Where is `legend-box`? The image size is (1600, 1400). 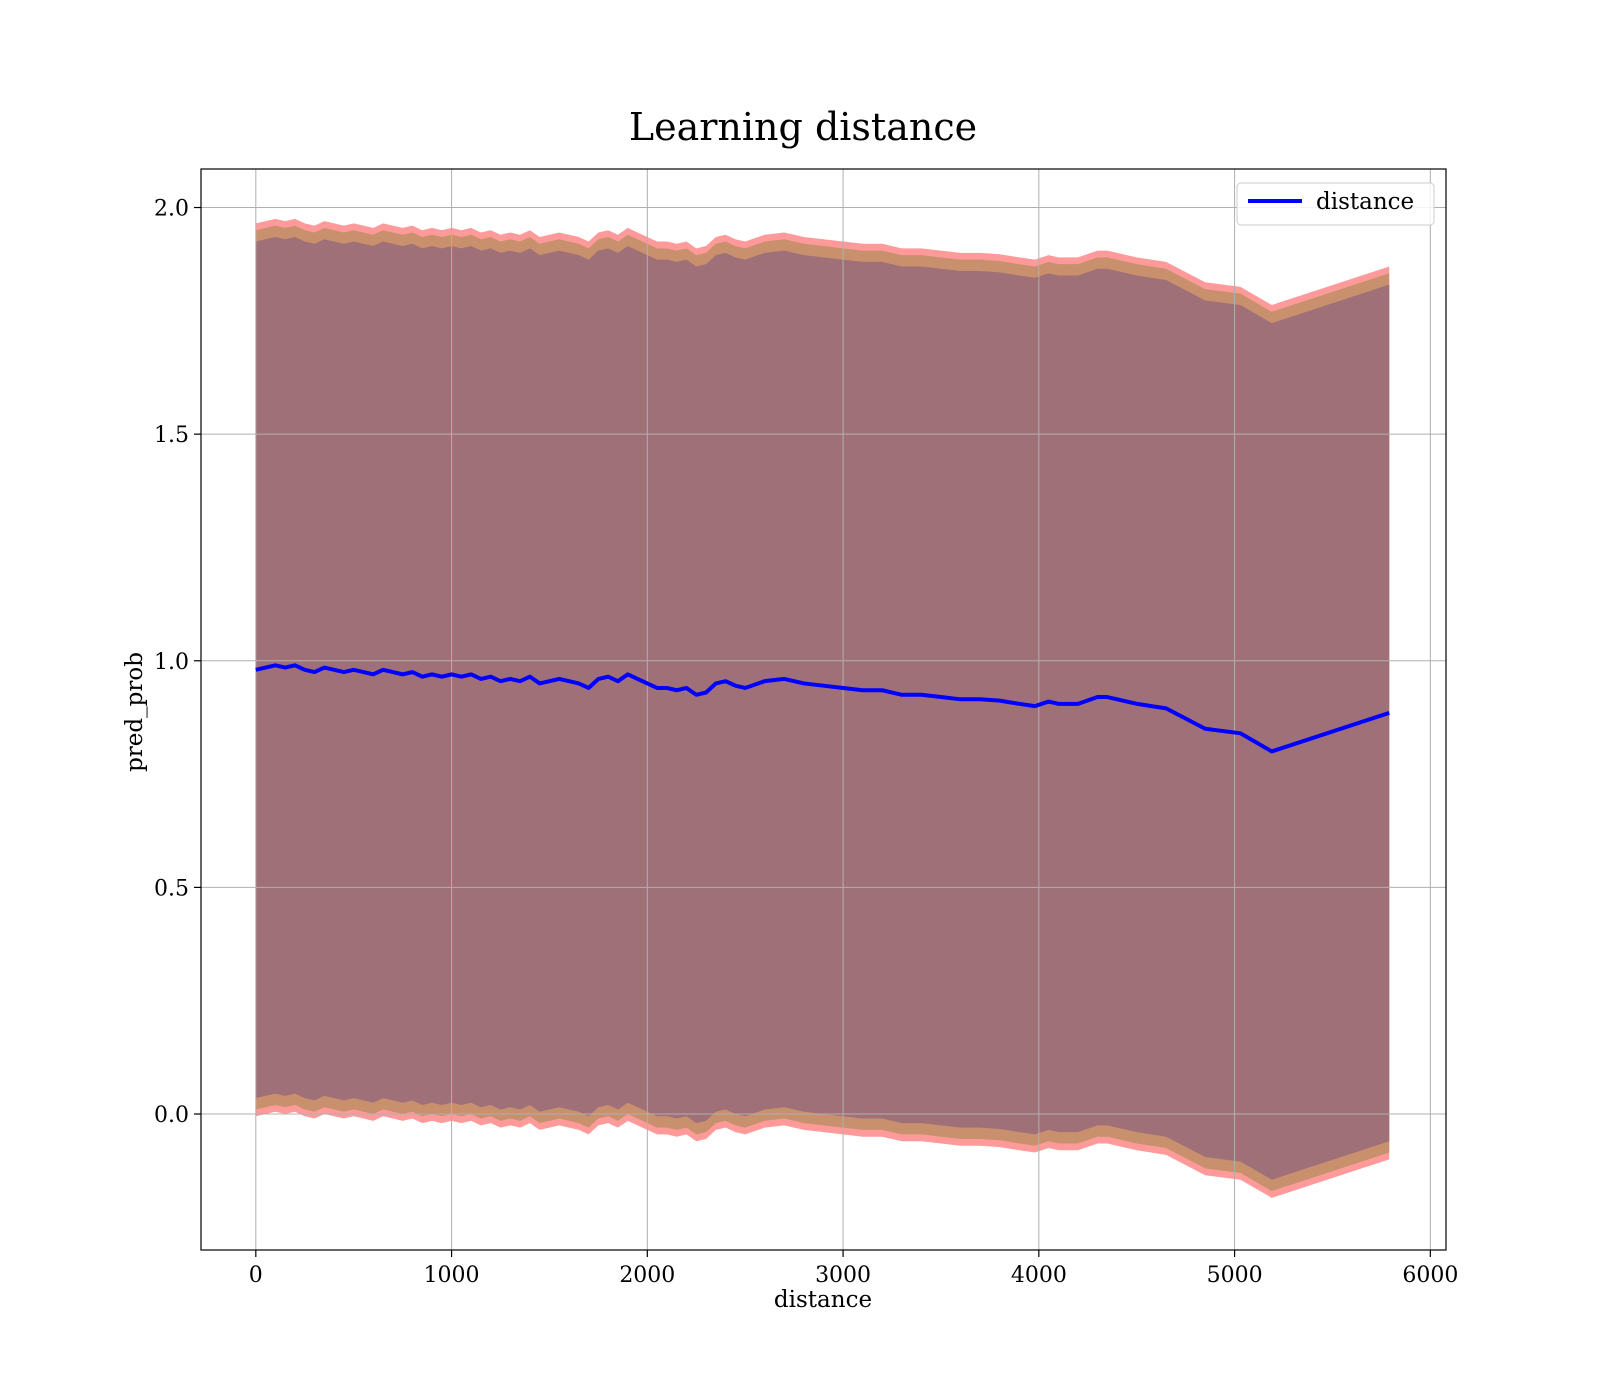
legend-box is located at coordinates (1335, 204).